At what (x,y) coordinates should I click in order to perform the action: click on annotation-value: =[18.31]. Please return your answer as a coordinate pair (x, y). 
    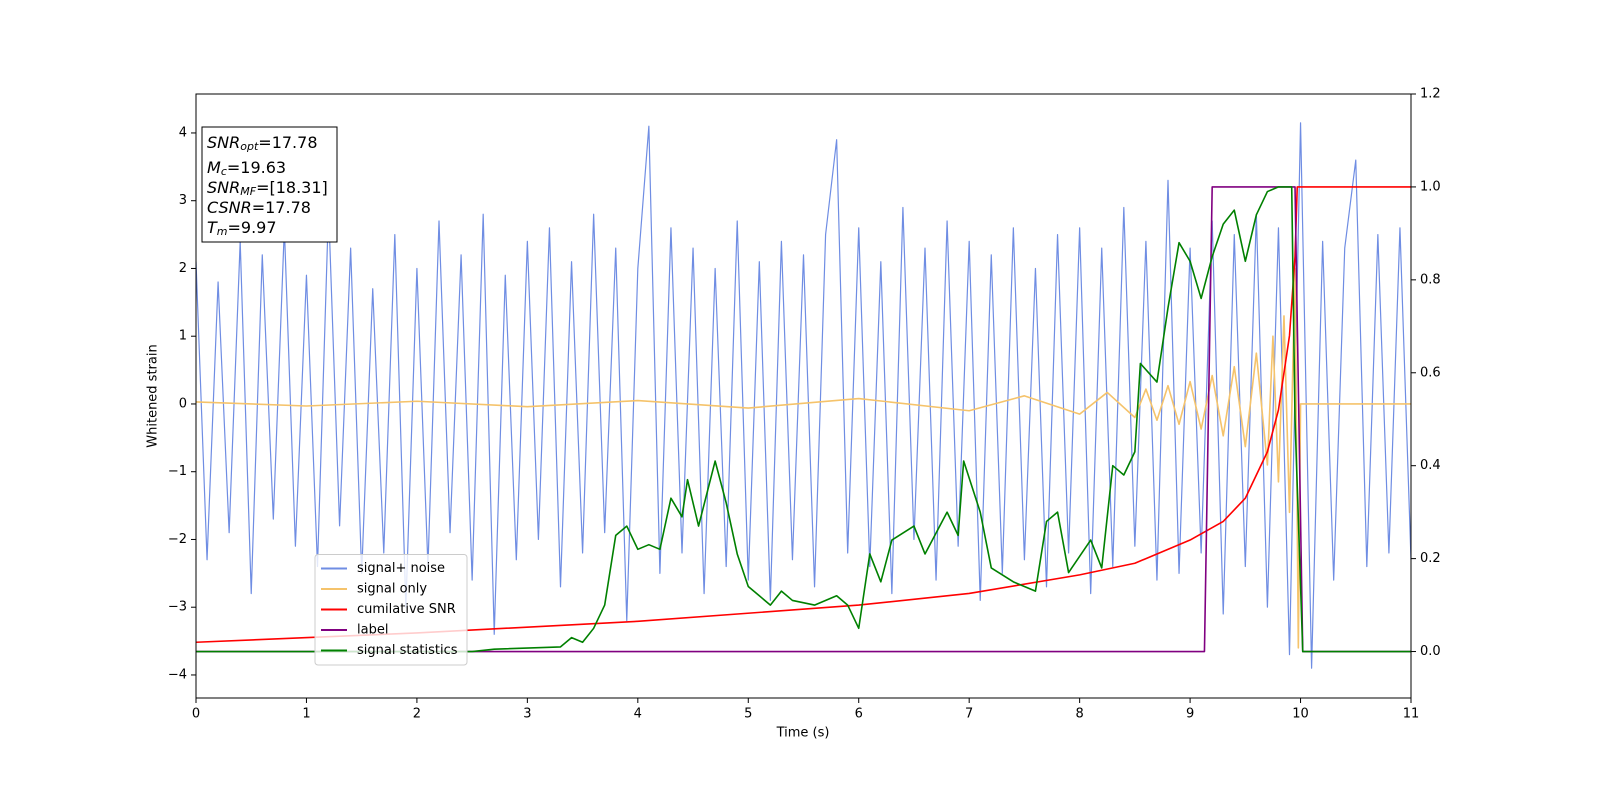
    Looking at the image, I should click on (292, 187).